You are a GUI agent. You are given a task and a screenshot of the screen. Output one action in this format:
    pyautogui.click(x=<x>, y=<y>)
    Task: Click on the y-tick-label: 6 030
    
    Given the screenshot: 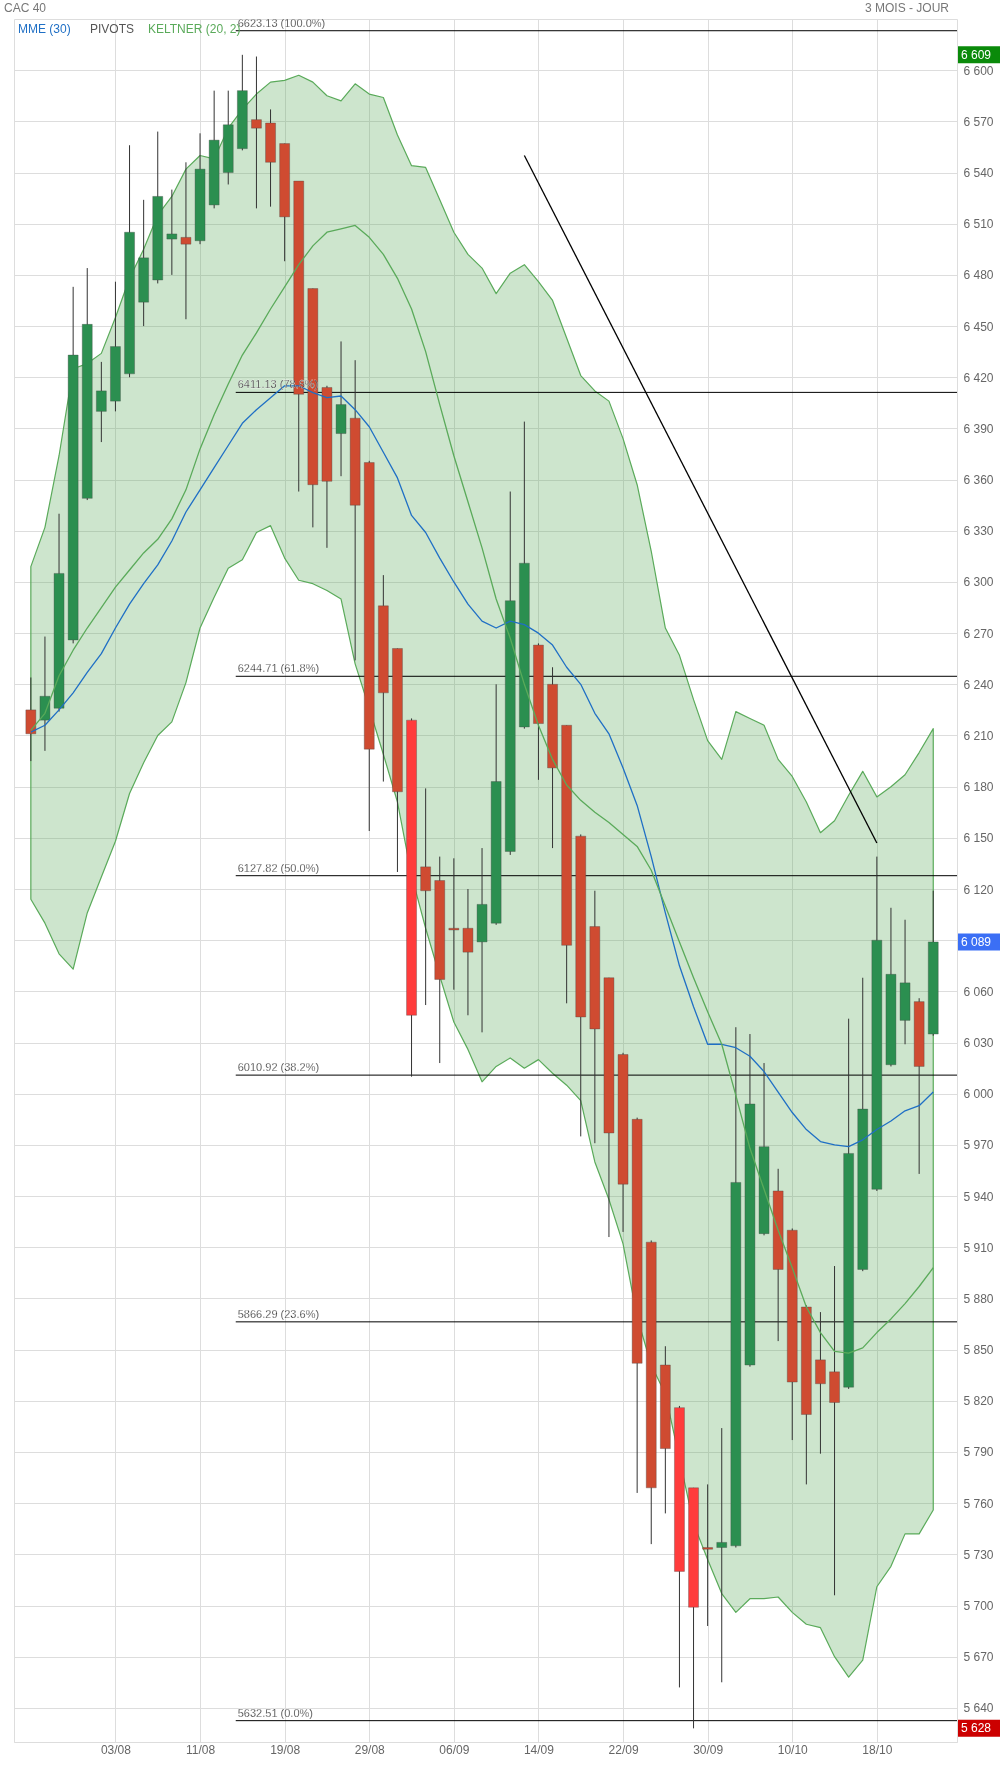 What is the action you would take?
    pyautogui.click(x=978, y=1043)
    